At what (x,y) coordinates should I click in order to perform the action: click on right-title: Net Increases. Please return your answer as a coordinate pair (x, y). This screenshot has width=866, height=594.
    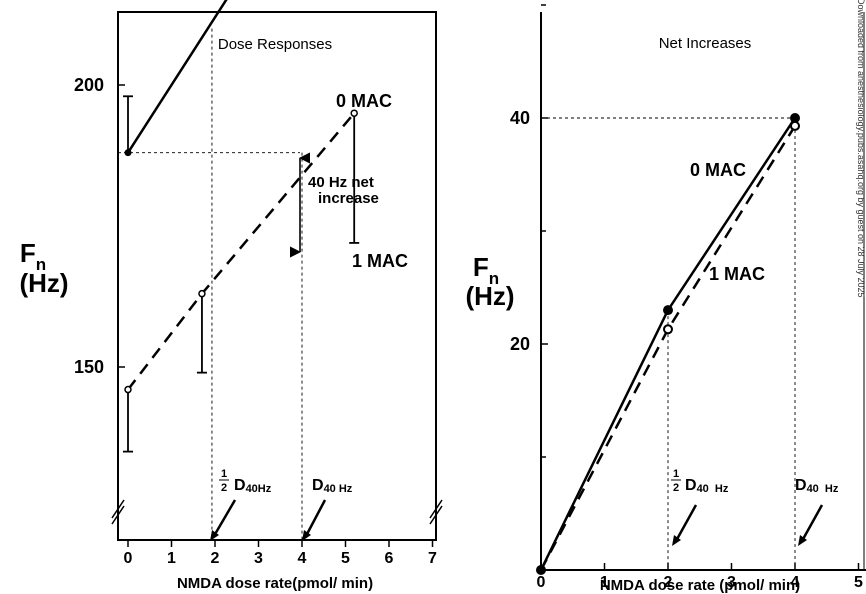
    Looking at the image, I should click on (705, 43).